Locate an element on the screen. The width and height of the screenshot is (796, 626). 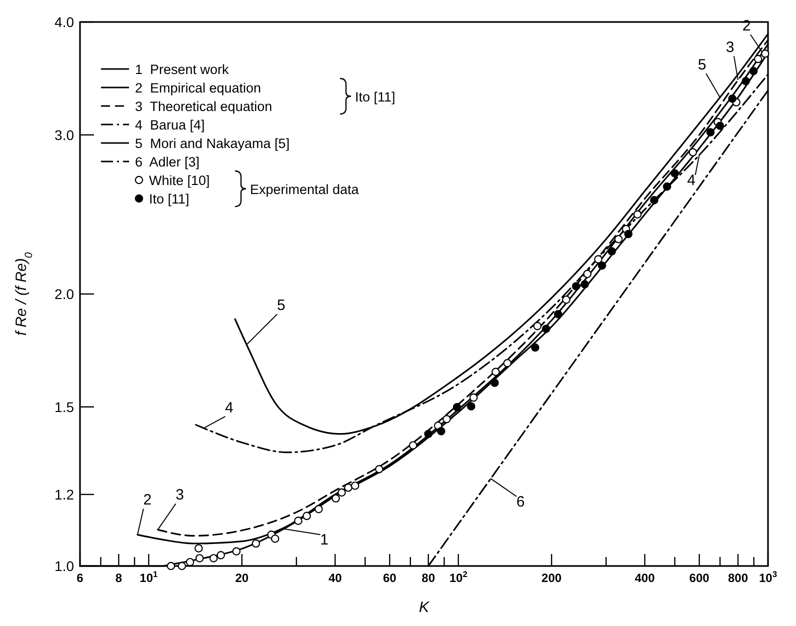
y-tick-label: 1.0 is located at coordinates (64, 566).